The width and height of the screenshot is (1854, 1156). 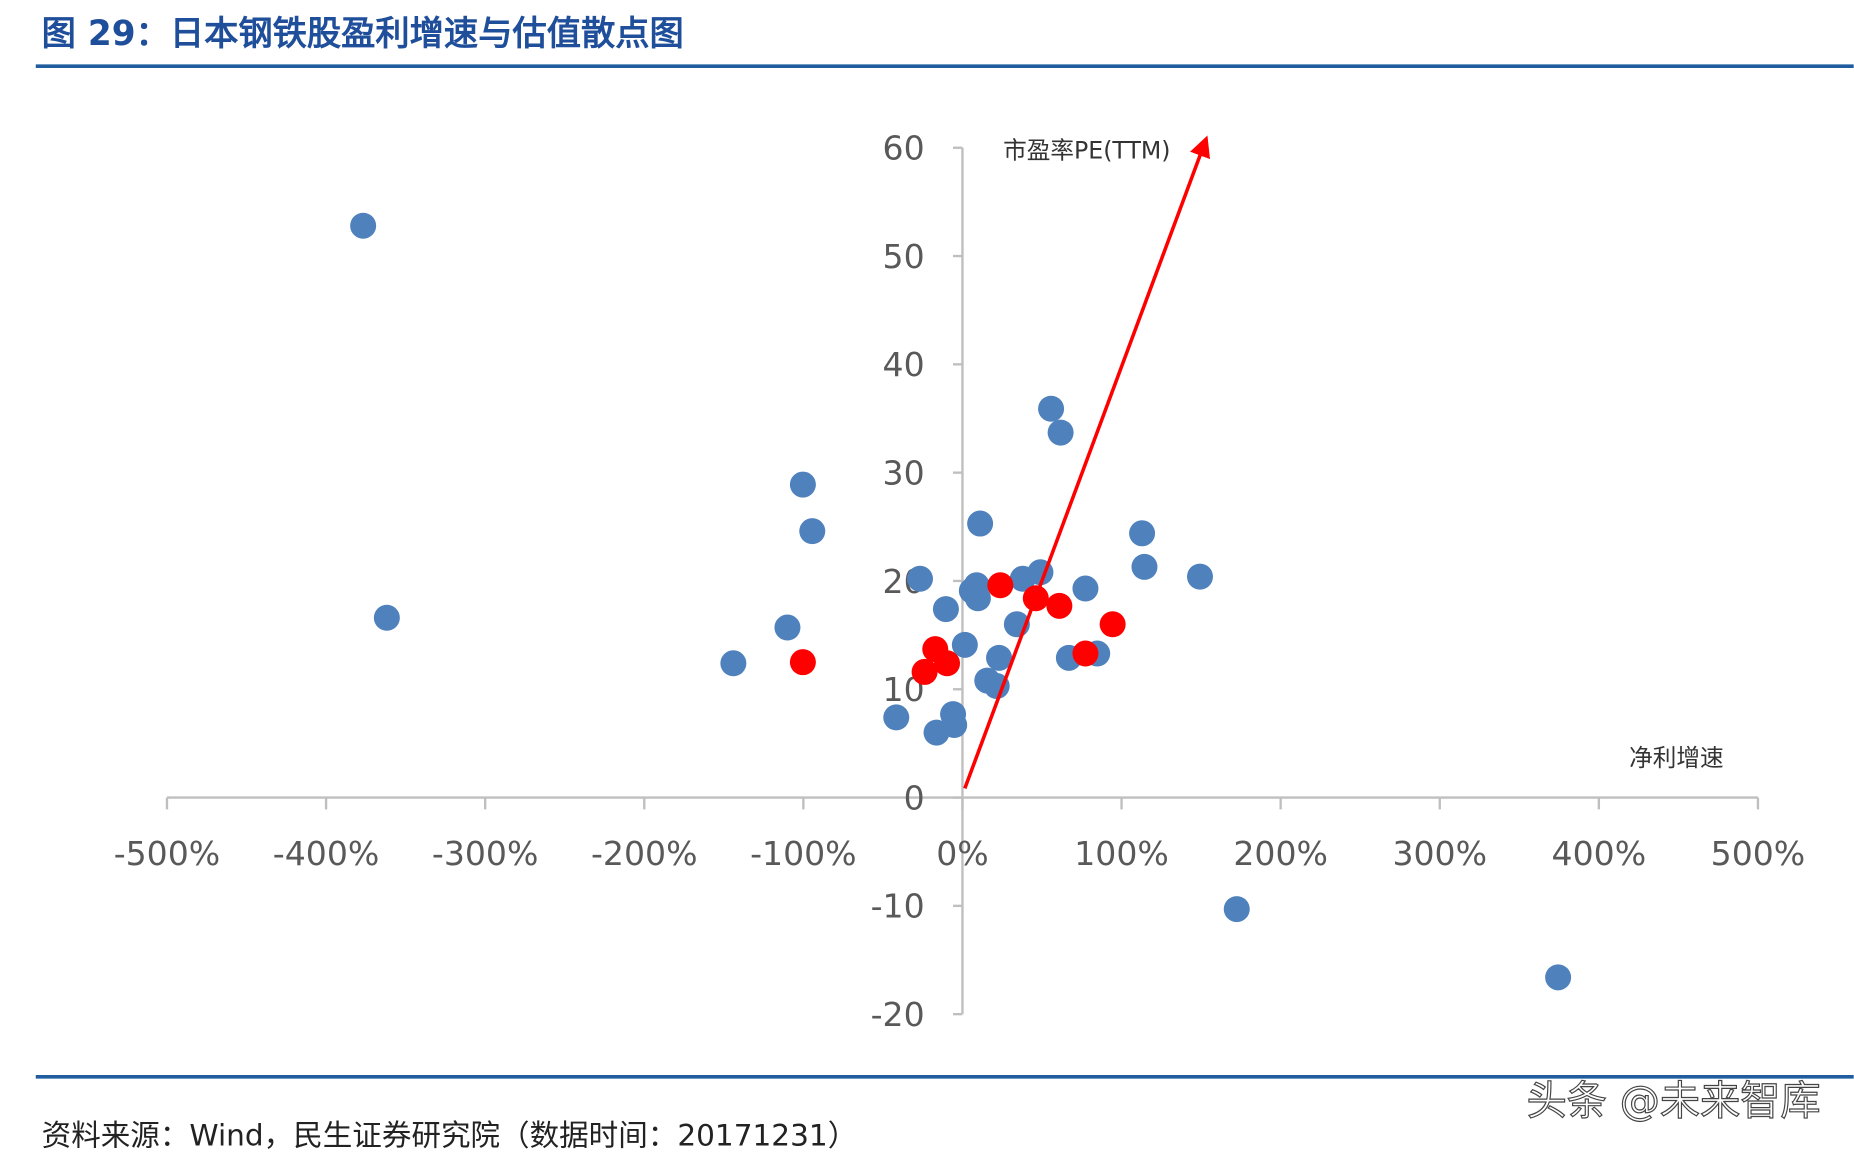 I want to click on y-tick-label: 50, so click(x=904, y=256).